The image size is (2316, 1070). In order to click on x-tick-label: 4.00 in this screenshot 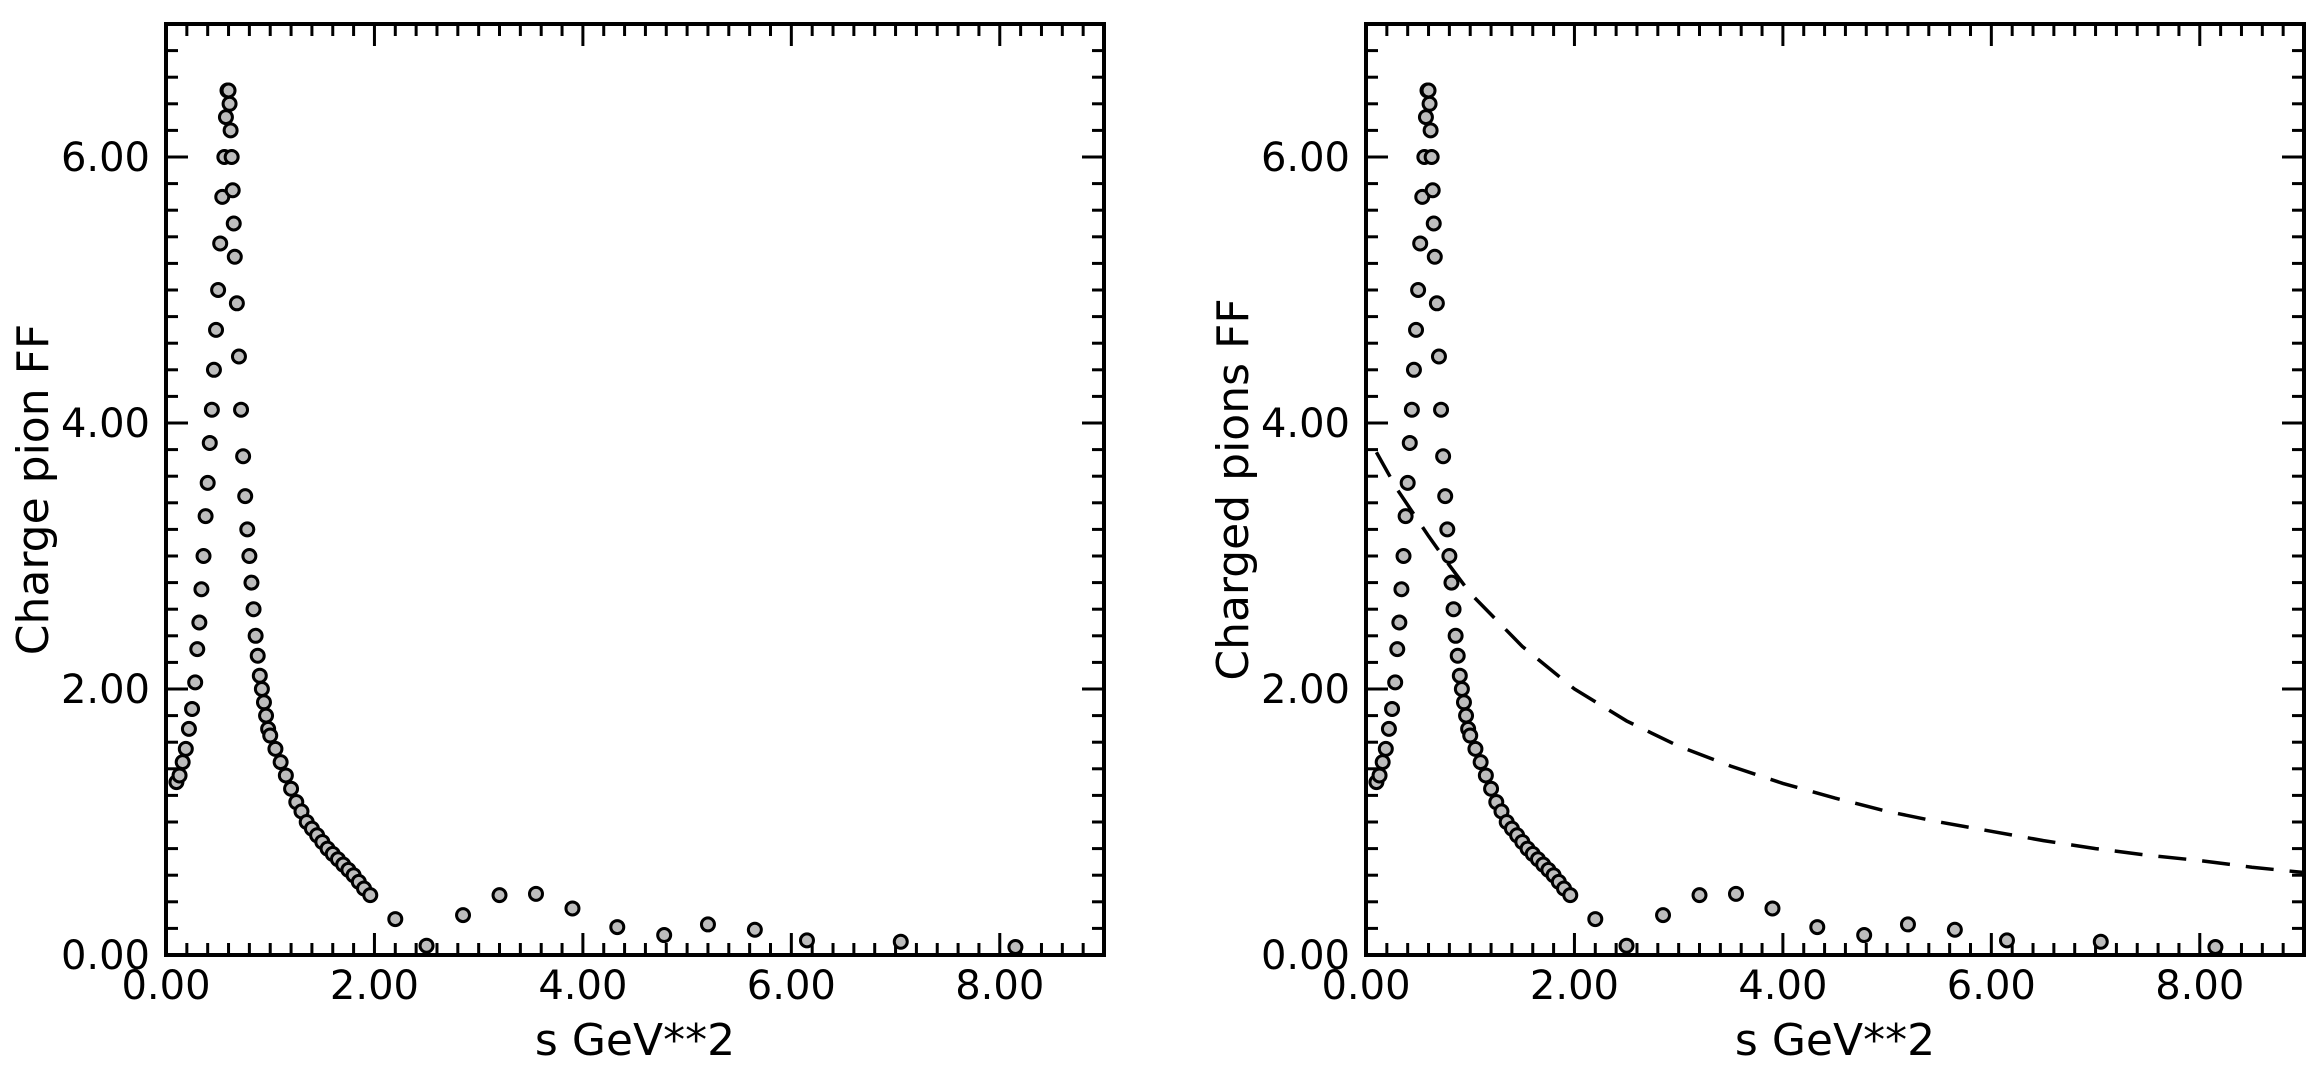, I will do `click(1782, 986)`.